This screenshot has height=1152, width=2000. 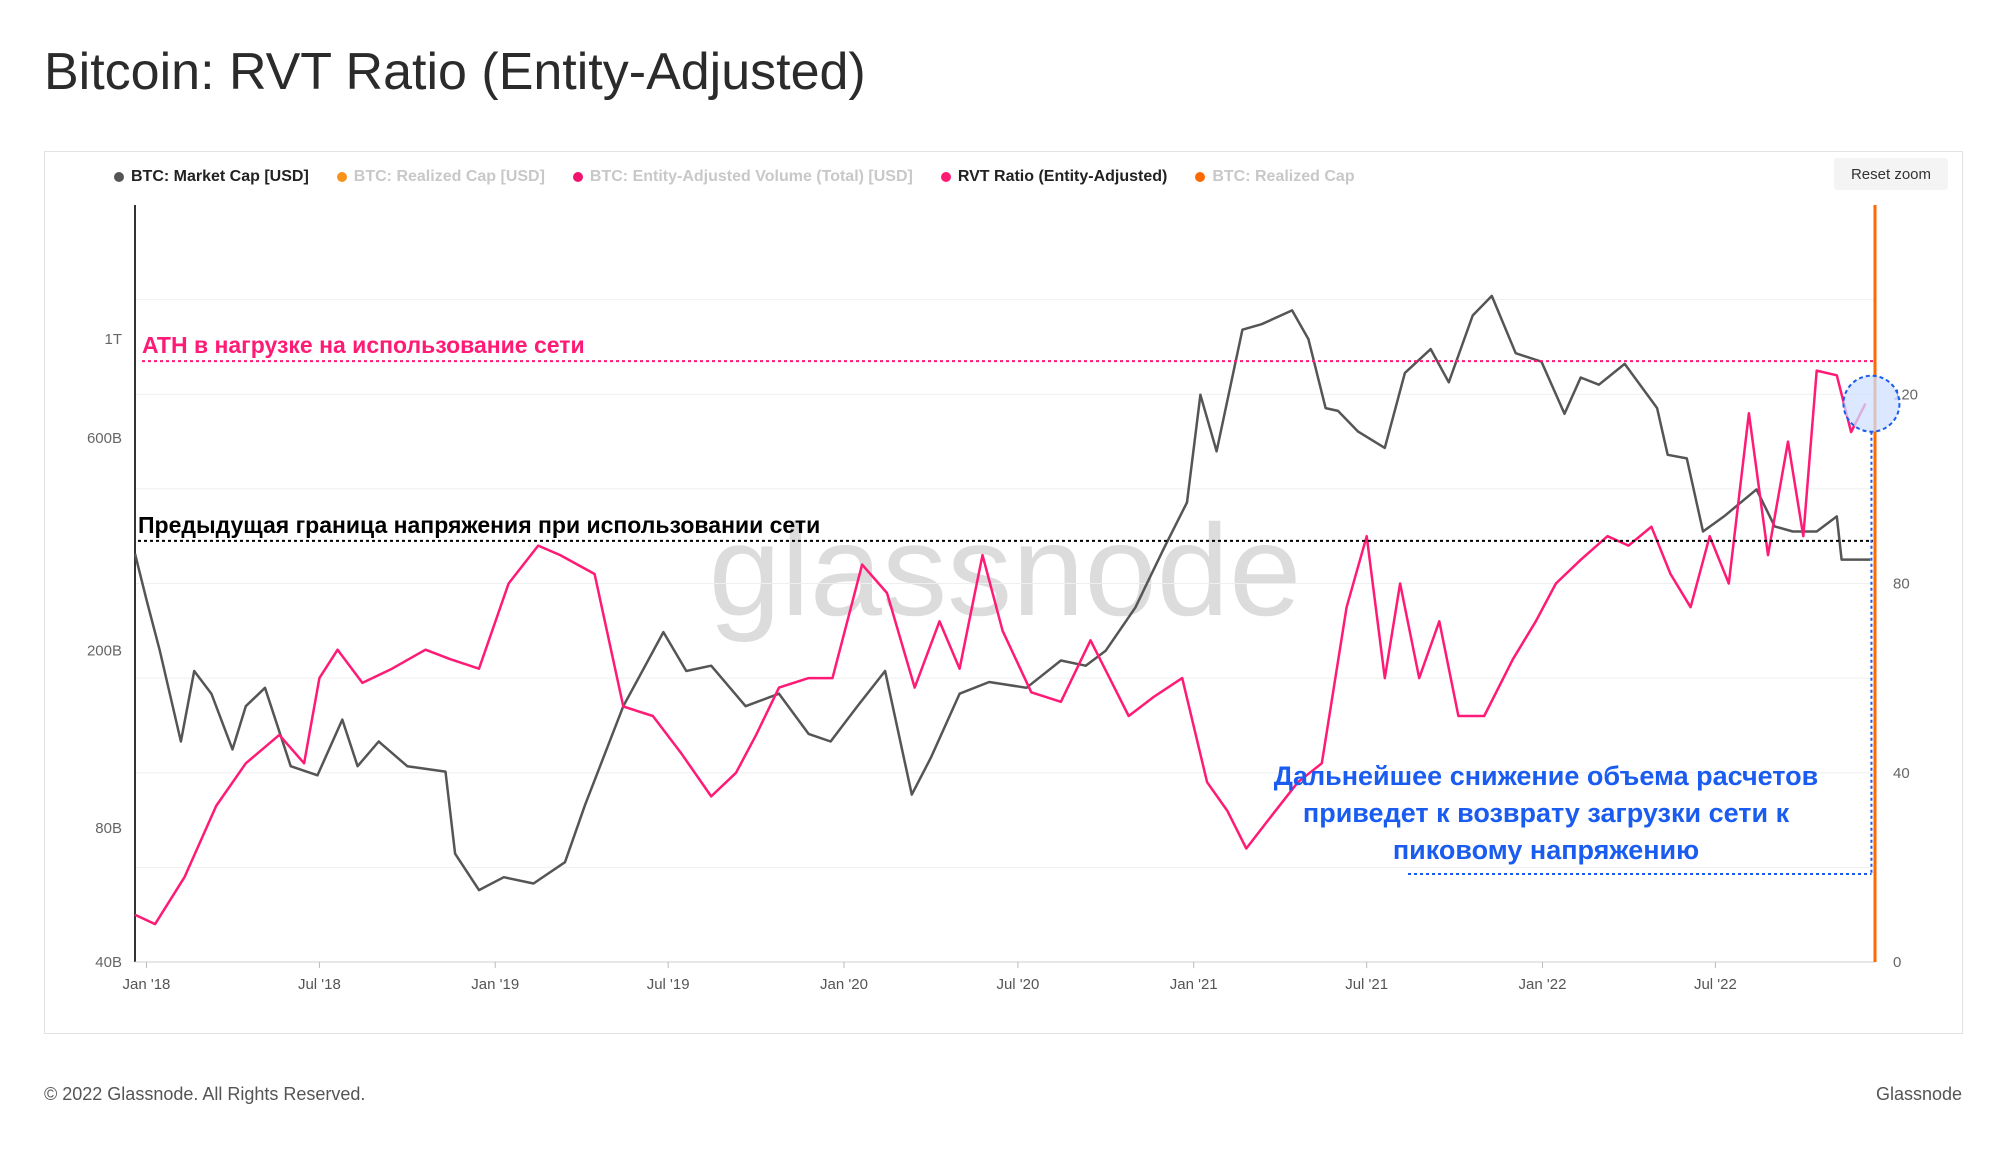 What do you see at coordinates (104, 438) in the screenshot?
I see `y-left-tick-label: 600B` at bounding box center [104, 438].